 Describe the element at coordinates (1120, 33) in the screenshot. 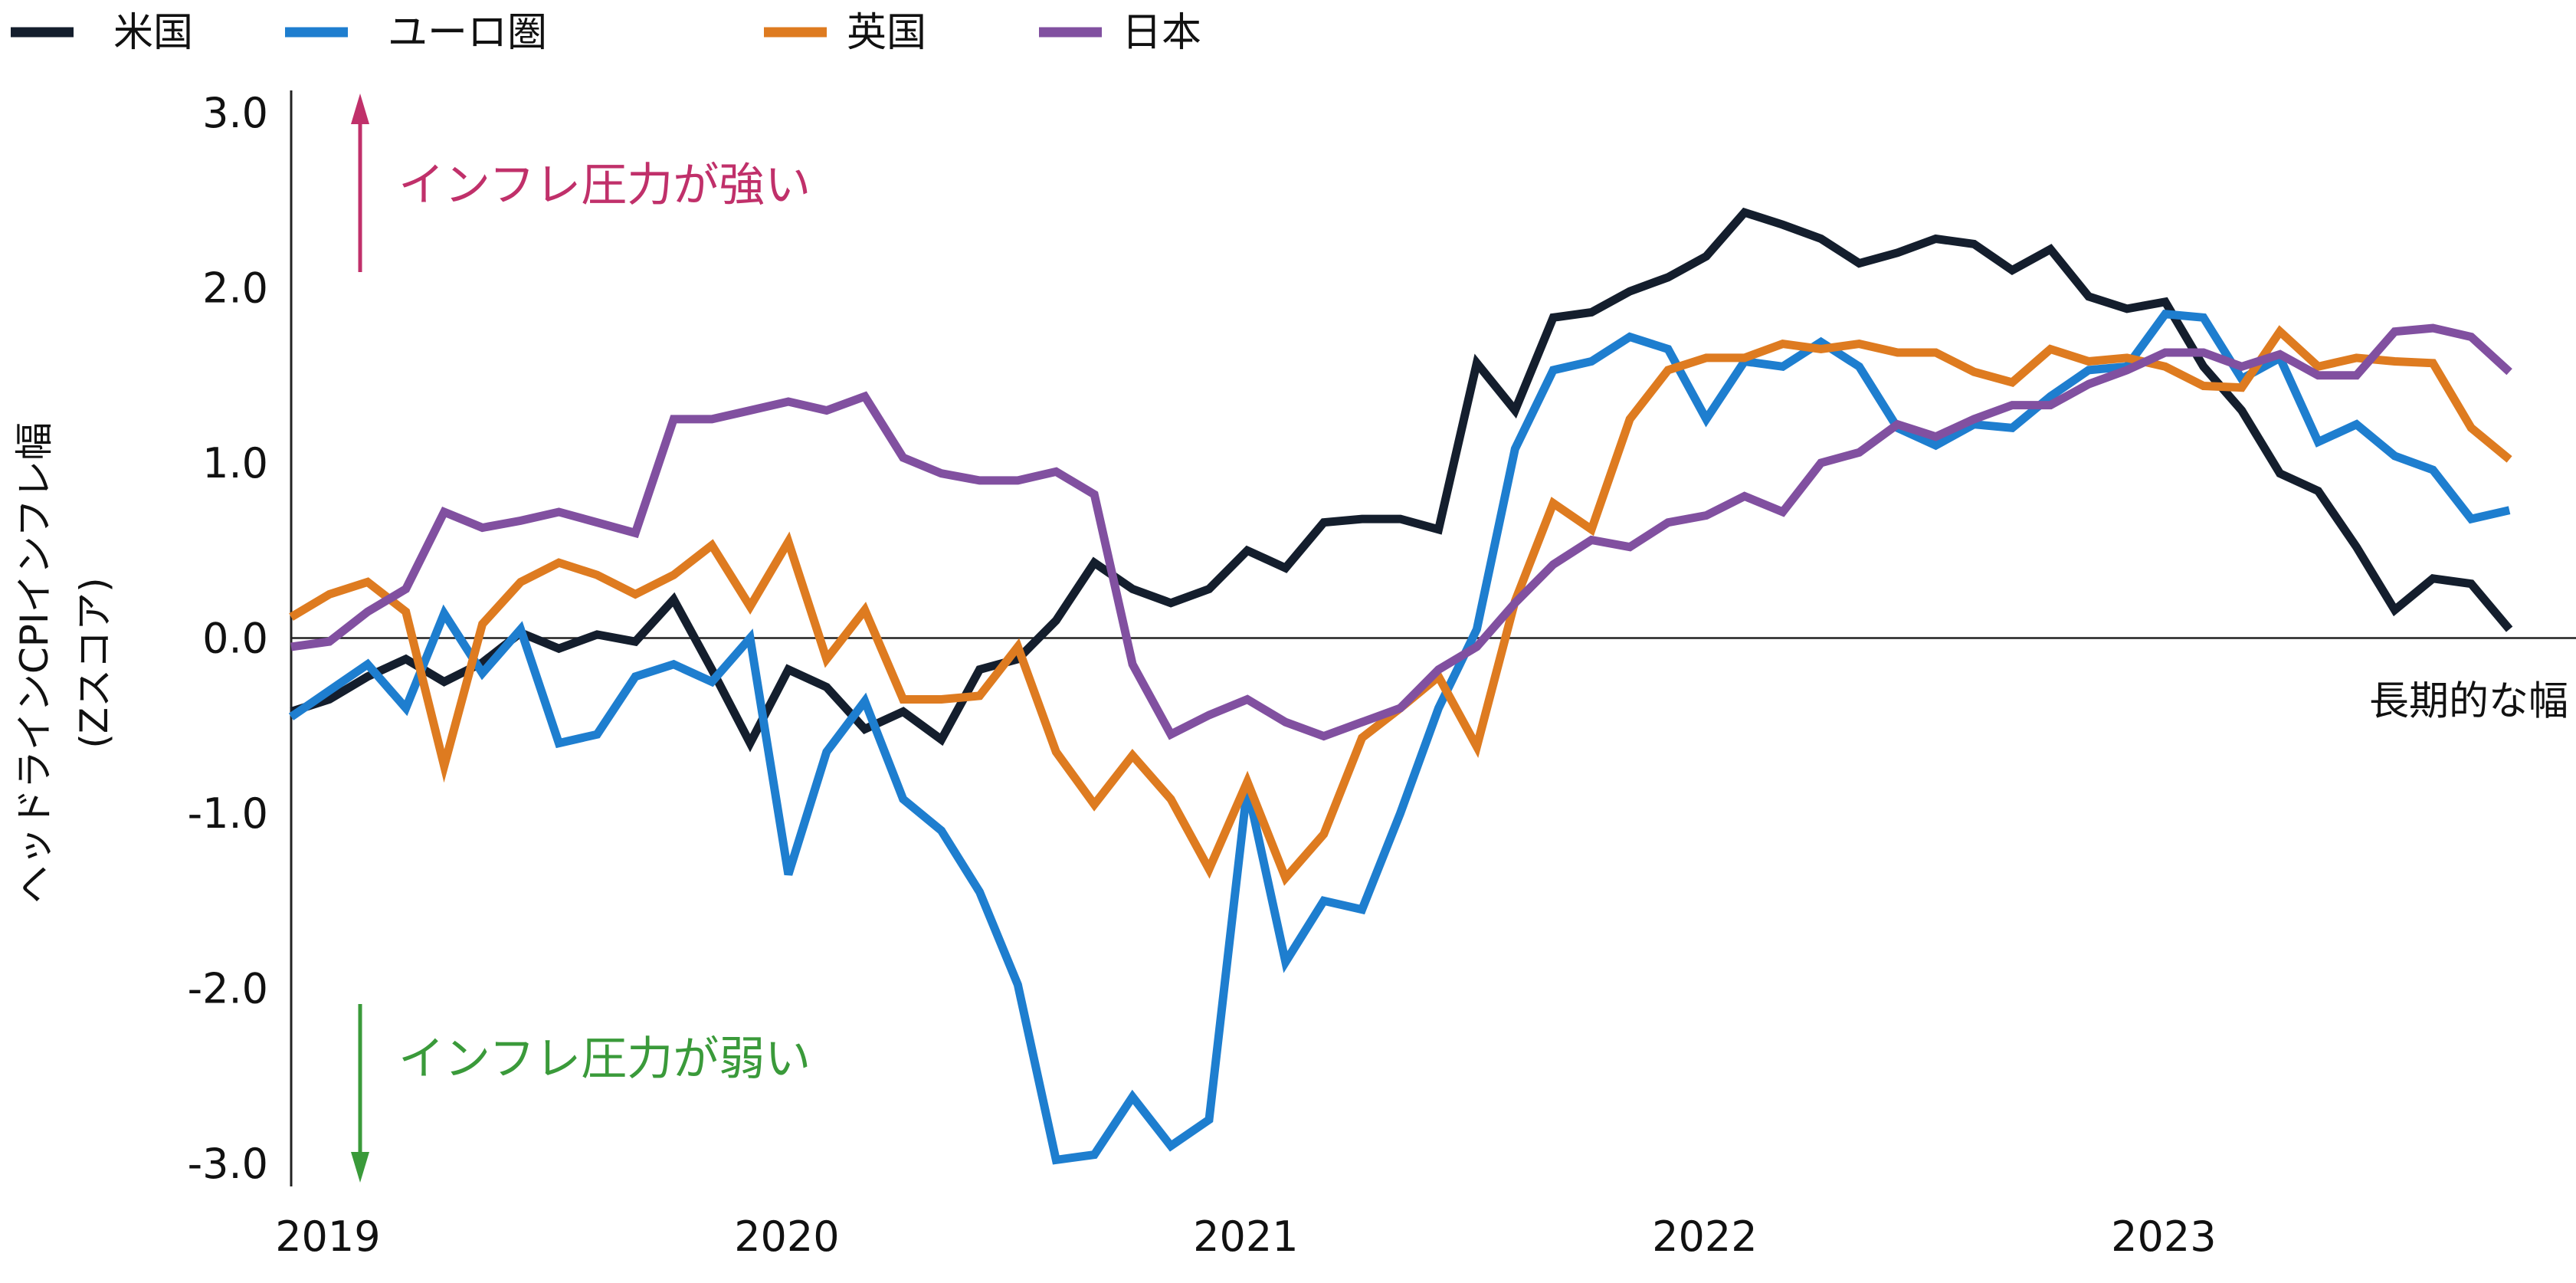

I see `legend-item: 日本` at that location.